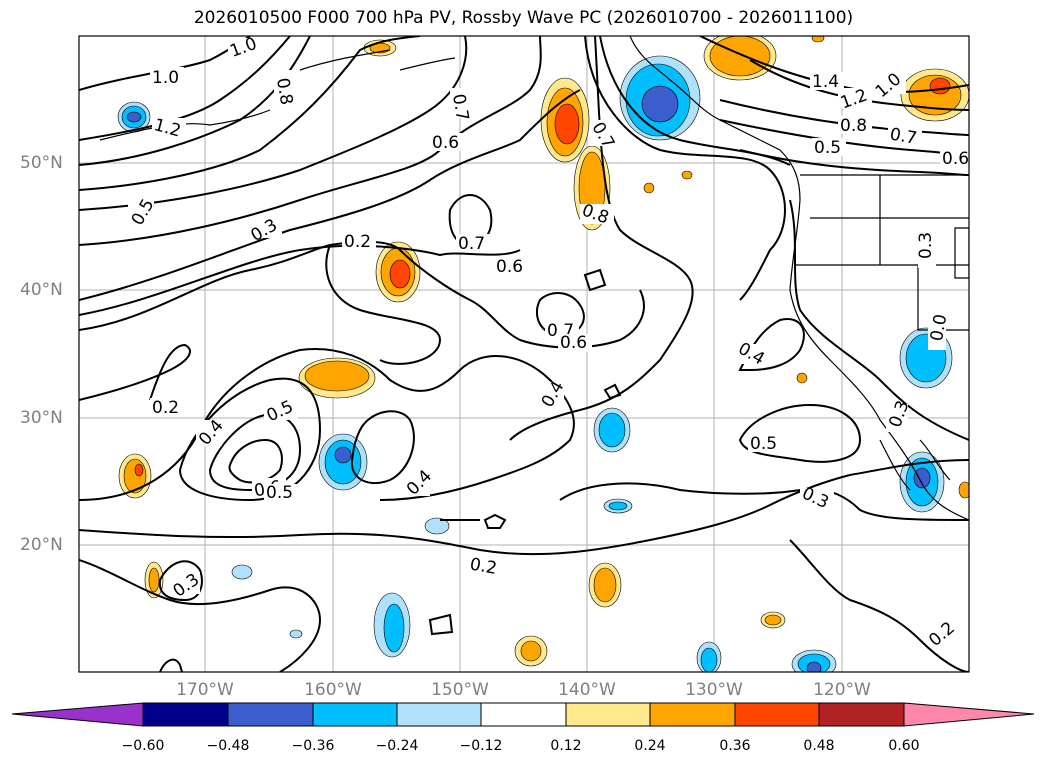 This screenshot has width=1047, height=765. Describe the element at coordinates (523, 714) in the screenshot. I see `colorbar` at that location.